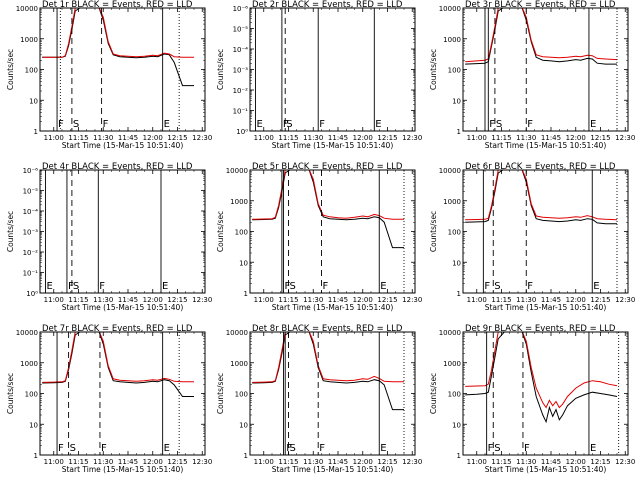 Image resolution: width=640 pixels, height=480 pixels. What do you see at coordinates (327, 329) in the screenshot?
I see `panel-title: Det 8r BLACK = Events, RED = LLD` at bounding box center [327, 329].